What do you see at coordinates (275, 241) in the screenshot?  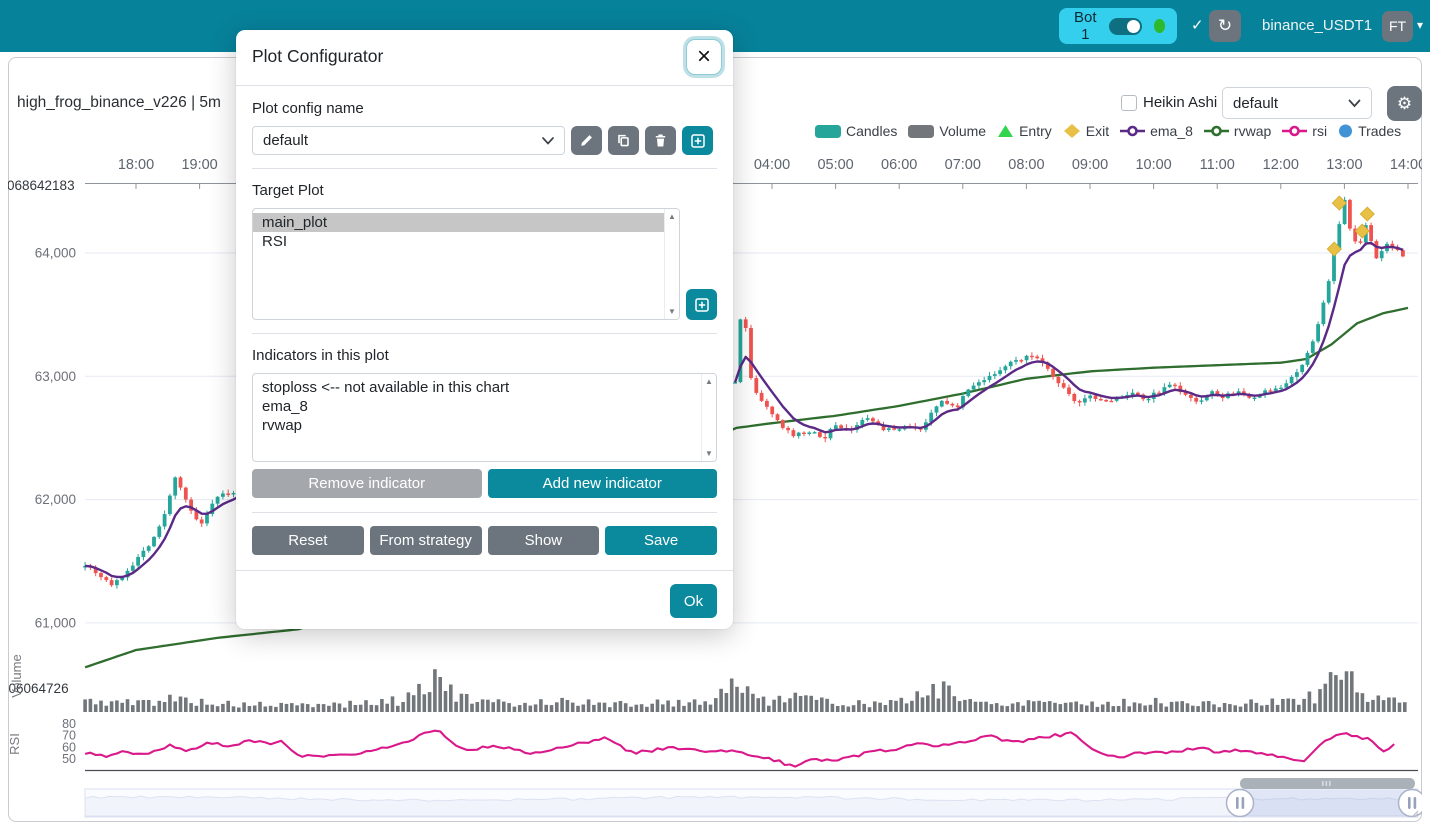 I see `target-plot-item: RSI` at bounding box center [275, 241].